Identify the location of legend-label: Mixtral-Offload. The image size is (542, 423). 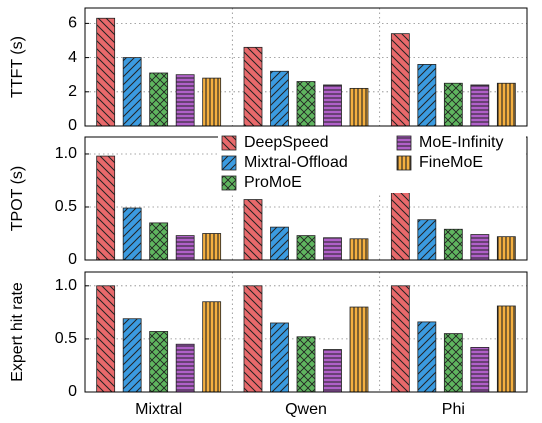
(296, 162).